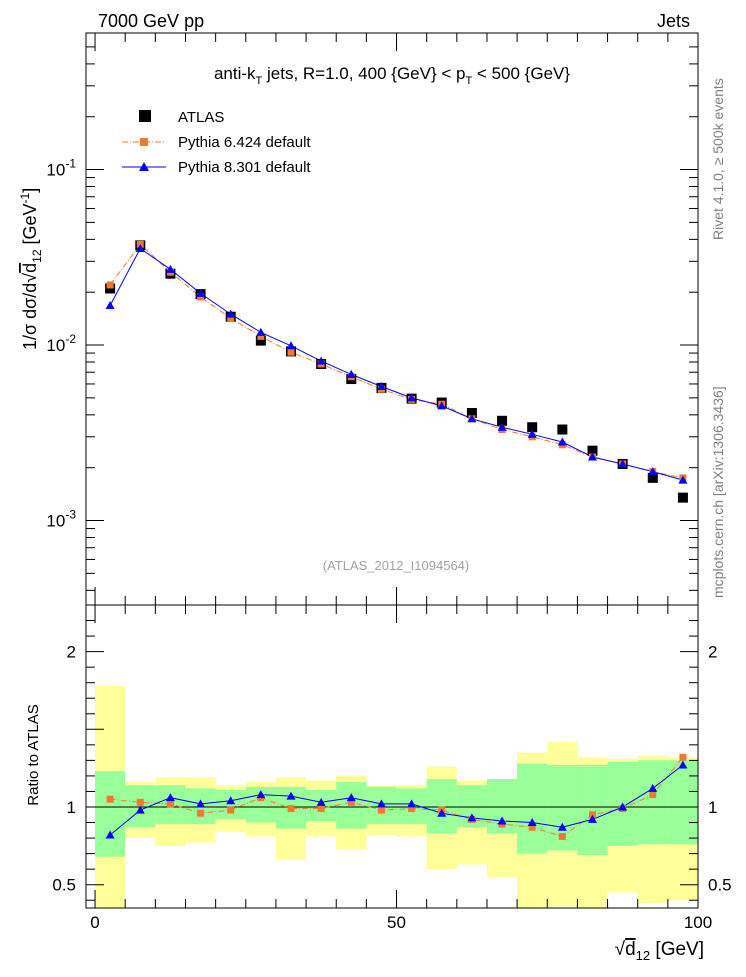  Describe the element at coordinates (712, 652) in the screenshot. I see `ratio-y-tick-label-right: 2` at that location.